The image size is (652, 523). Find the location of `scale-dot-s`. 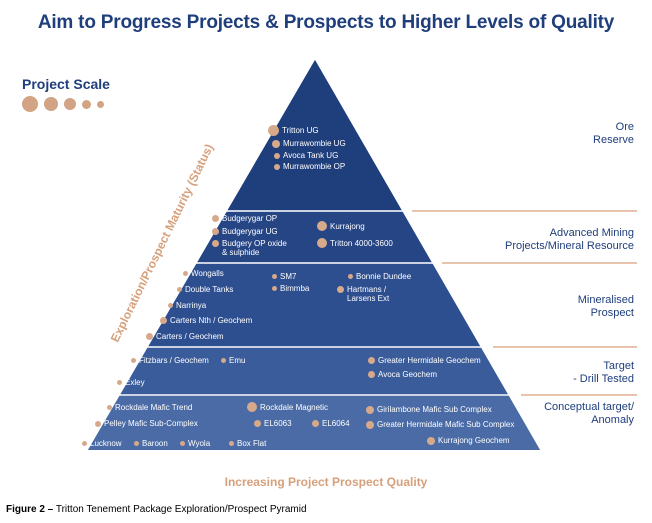

scale-dot-s is located at coordinates (86, 104).